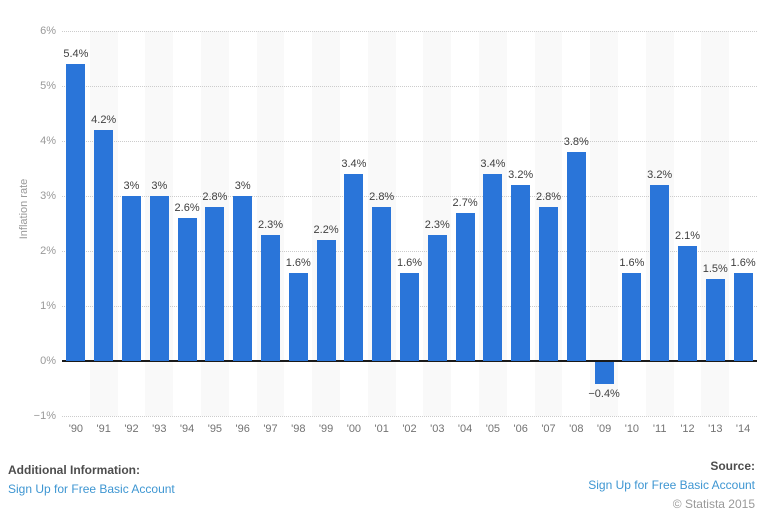 This screenshot has width=768, height=515. What do you see at coordinates (715, 429) in the screenshot?
I see `x-tick-label: '13` at bounding box center [715, 429].